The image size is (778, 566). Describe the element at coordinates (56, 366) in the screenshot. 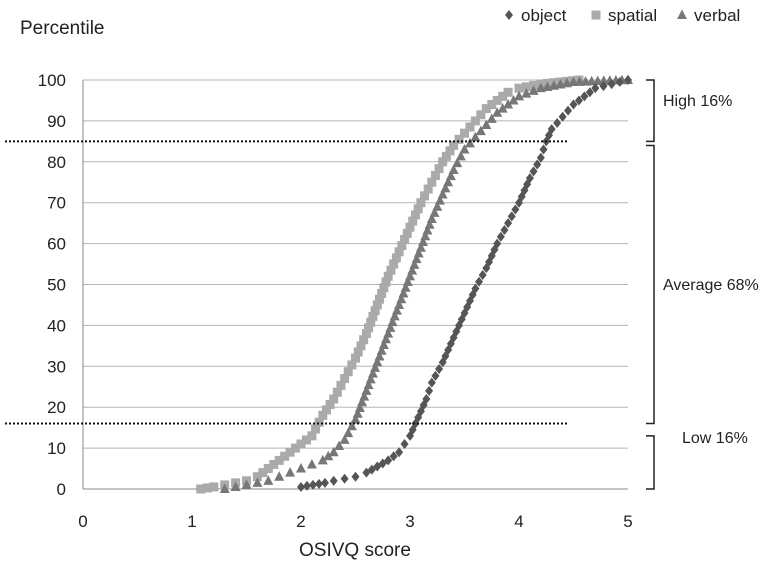

I see `y-tick-label: 30` at that location.